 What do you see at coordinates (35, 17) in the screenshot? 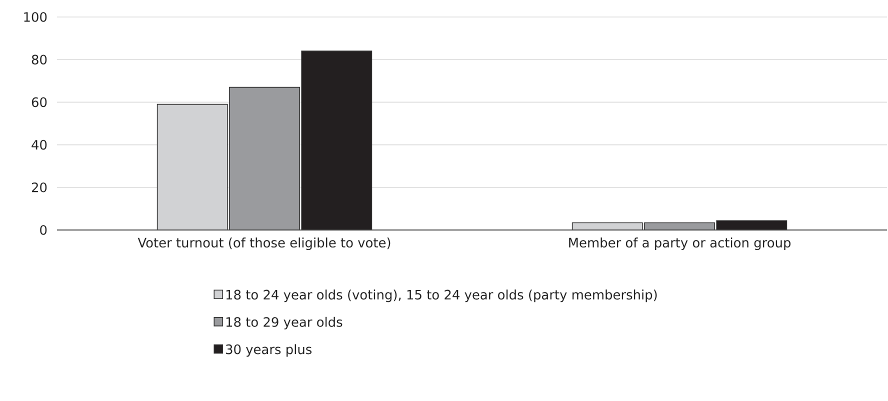
I see `y-tick-label: 100` at bounding box center [35, 17].